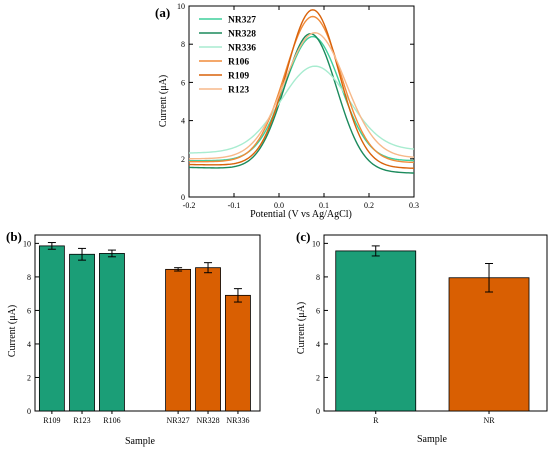 The height and width of the screenshot is (451, 550). Describe the element at coordinates (237, 420) in the screenshot. I see `x-tick-label-nr336: NR336` at that location.